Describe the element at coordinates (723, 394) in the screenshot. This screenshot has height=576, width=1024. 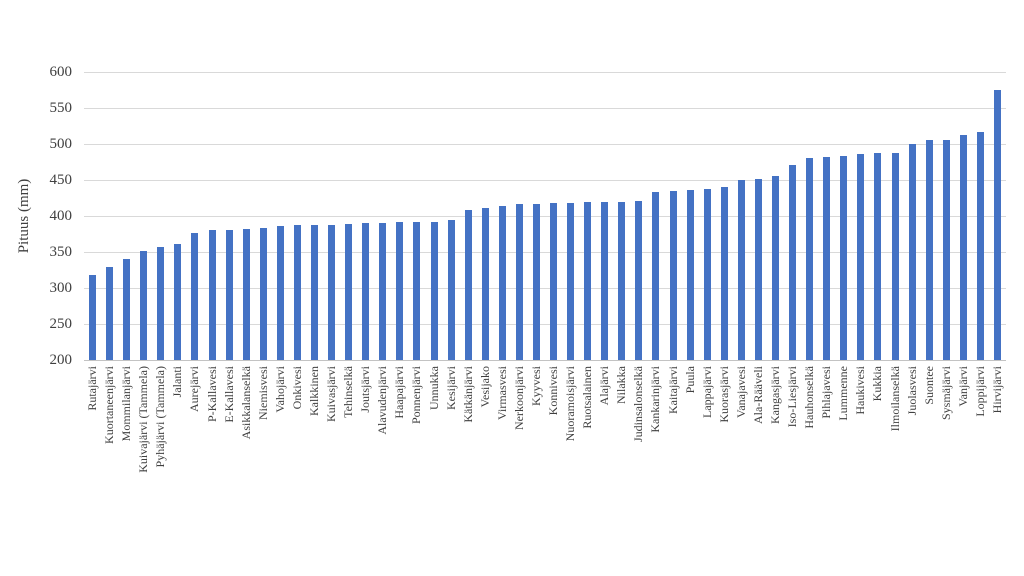
I see `x-tick-label: Kuorasjärvi` at that location.